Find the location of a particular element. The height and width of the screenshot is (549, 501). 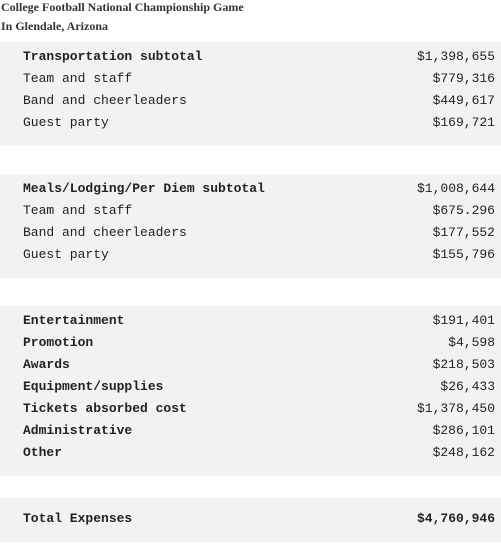

row: Total Expenses $4,760,946 is located at coordinates (259, 519).